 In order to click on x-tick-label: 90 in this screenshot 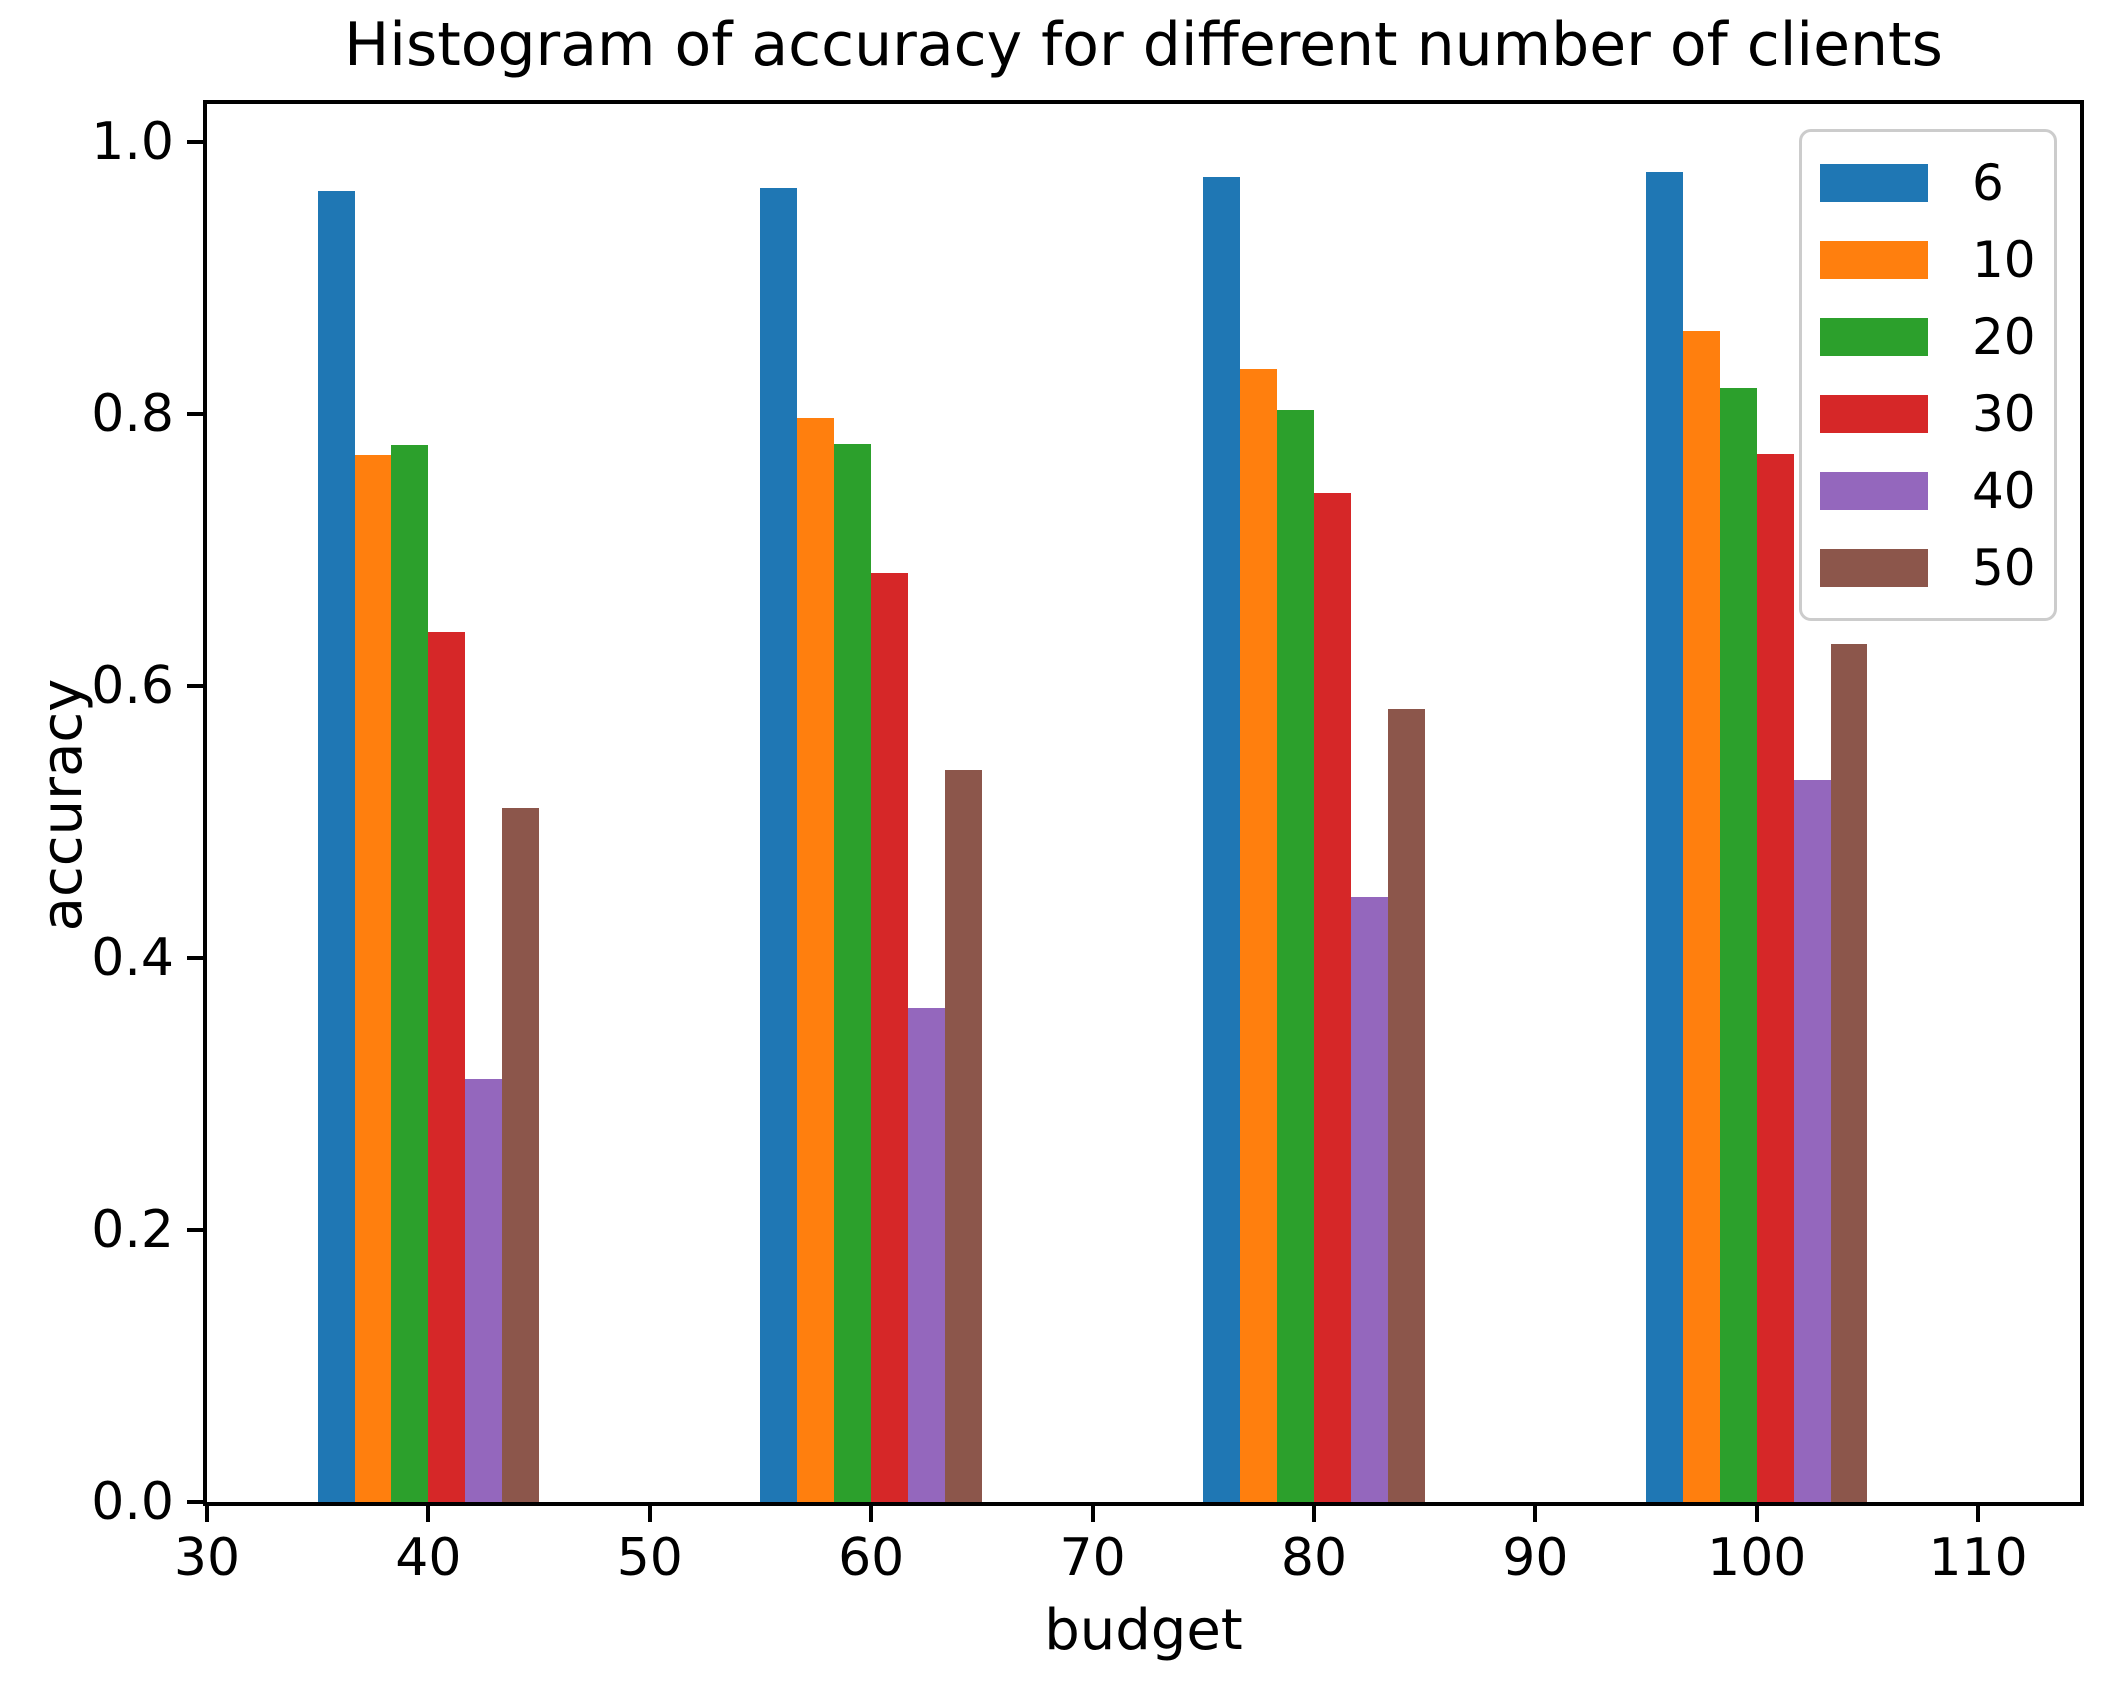, I will do `click(1535, 1558)`.